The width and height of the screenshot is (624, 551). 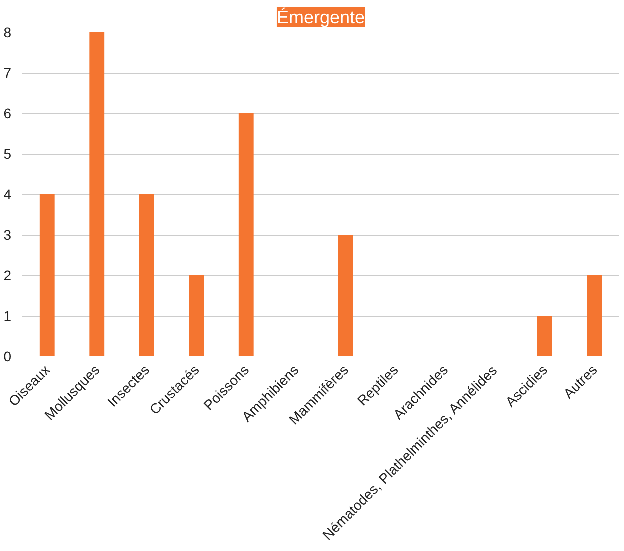 What do you see at coordinates (8, 194) in the screenshot?
I see `y-tick-label: 4` at bounding box center [8, 194].